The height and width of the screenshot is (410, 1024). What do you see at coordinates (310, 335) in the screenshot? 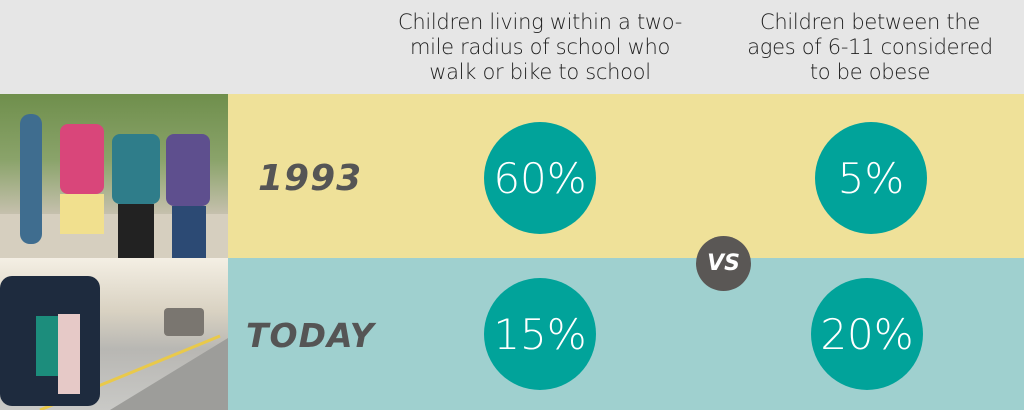
I see `year-label-today: TODAY` at bounding box center [310, 335].